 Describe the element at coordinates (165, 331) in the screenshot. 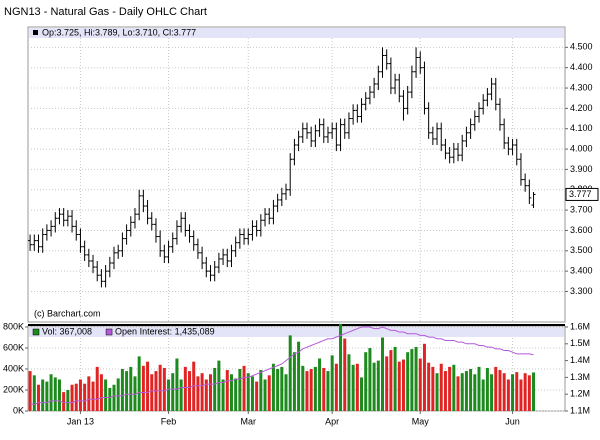

I see `legend-label: Open Interest: 1,435,089` at that location.